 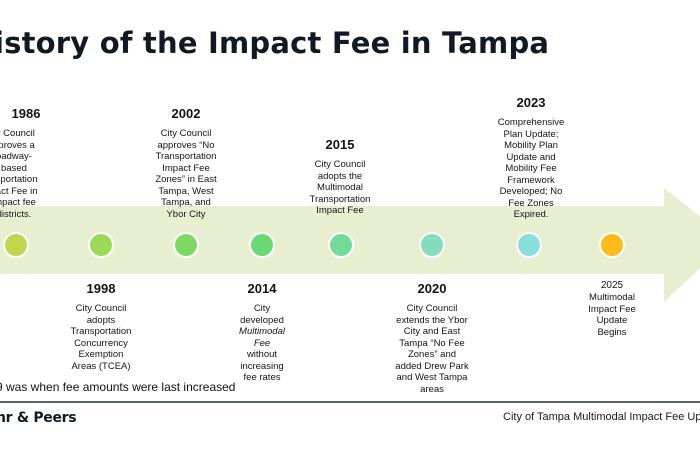 I want to click on event-year: 1986, so click(x=26, y=113).